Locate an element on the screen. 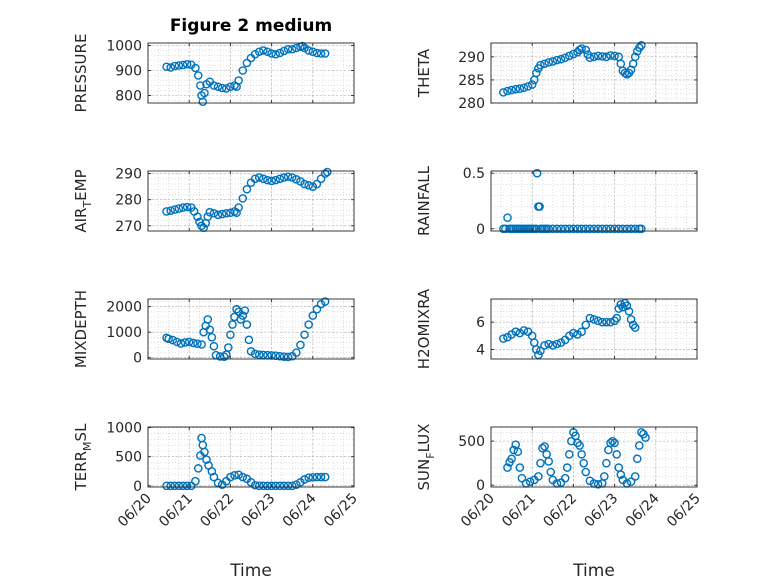  y-tick-label: 1000 is located at coordinates (124, 429).